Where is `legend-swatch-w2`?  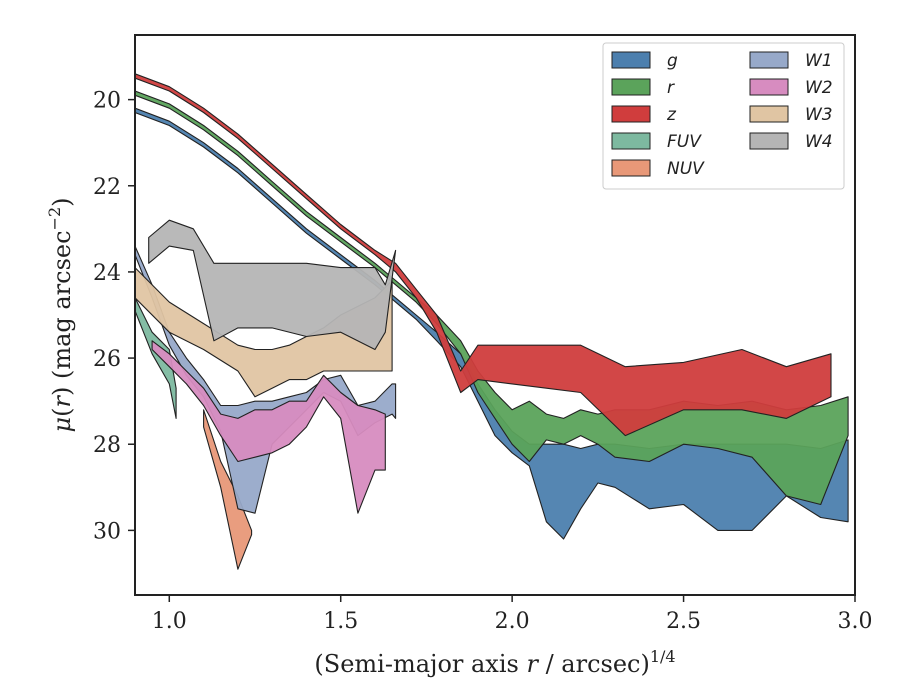
legend-swatch-w2 is located at coordinates (769, 87).